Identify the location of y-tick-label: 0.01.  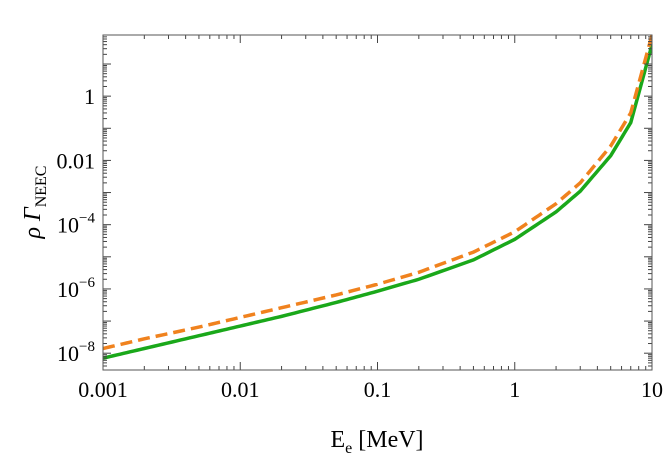
(76, 160).